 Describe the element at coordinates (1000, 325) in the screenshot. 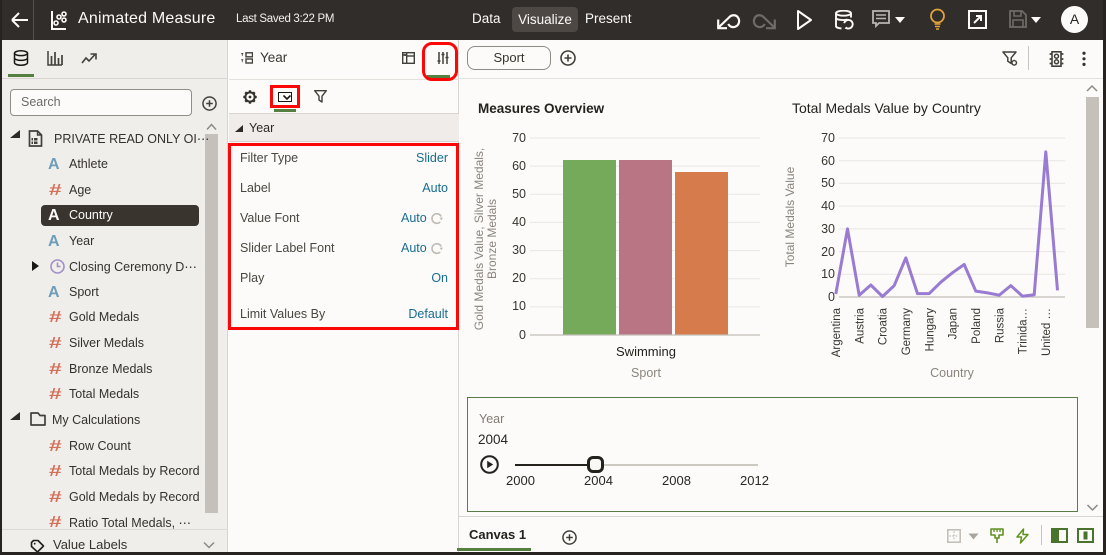

I see `svg-text: Russia` at that location.